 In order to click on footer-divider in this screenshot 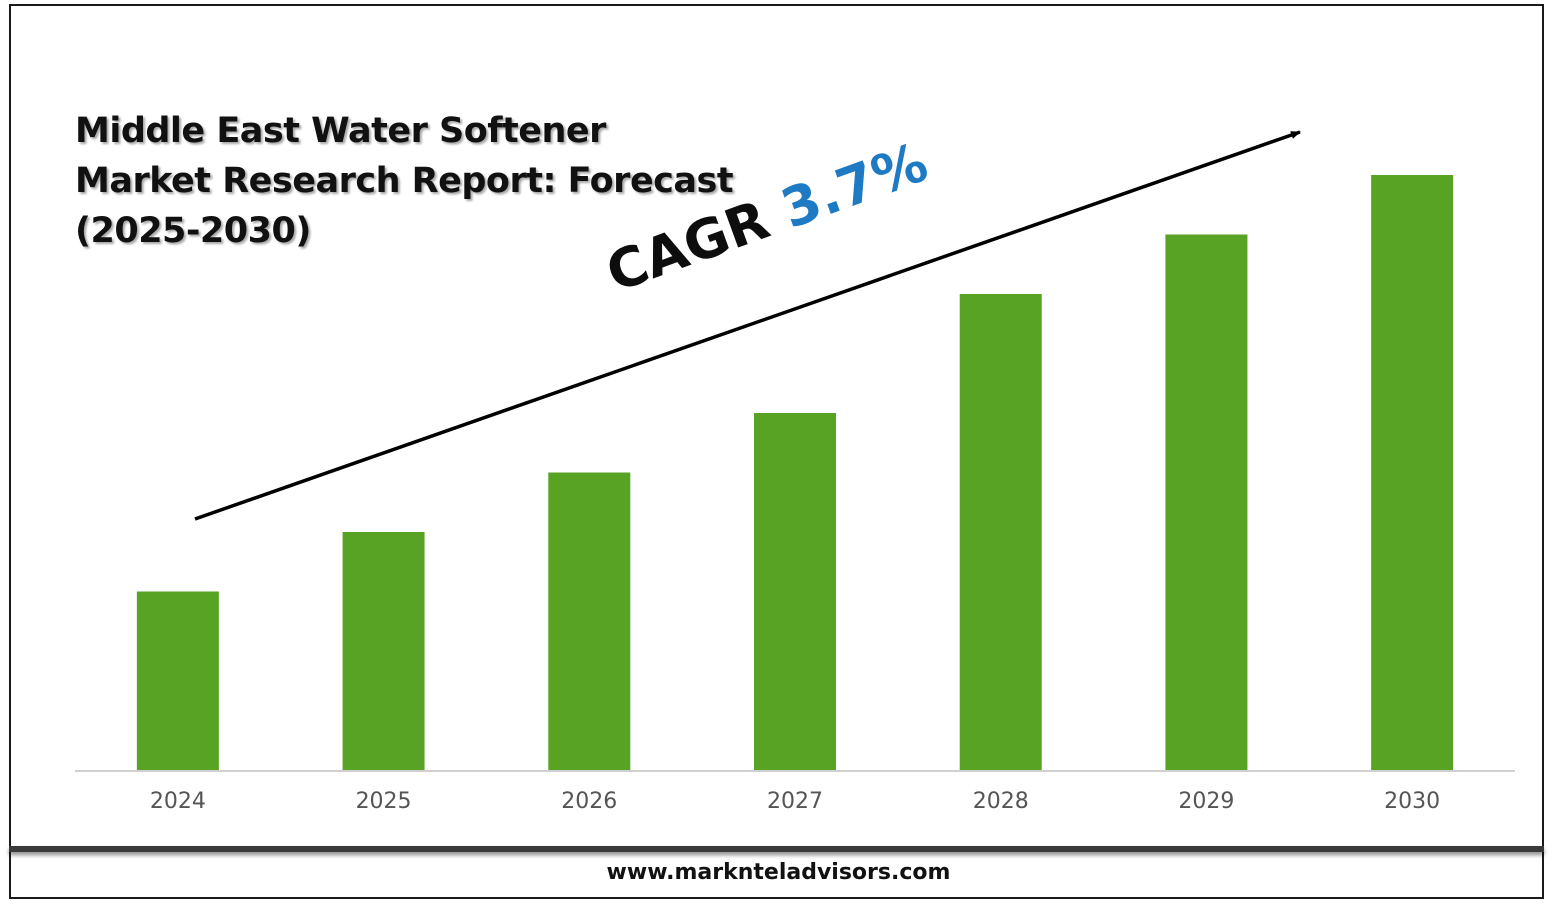, I will do `click(776, 849)`.